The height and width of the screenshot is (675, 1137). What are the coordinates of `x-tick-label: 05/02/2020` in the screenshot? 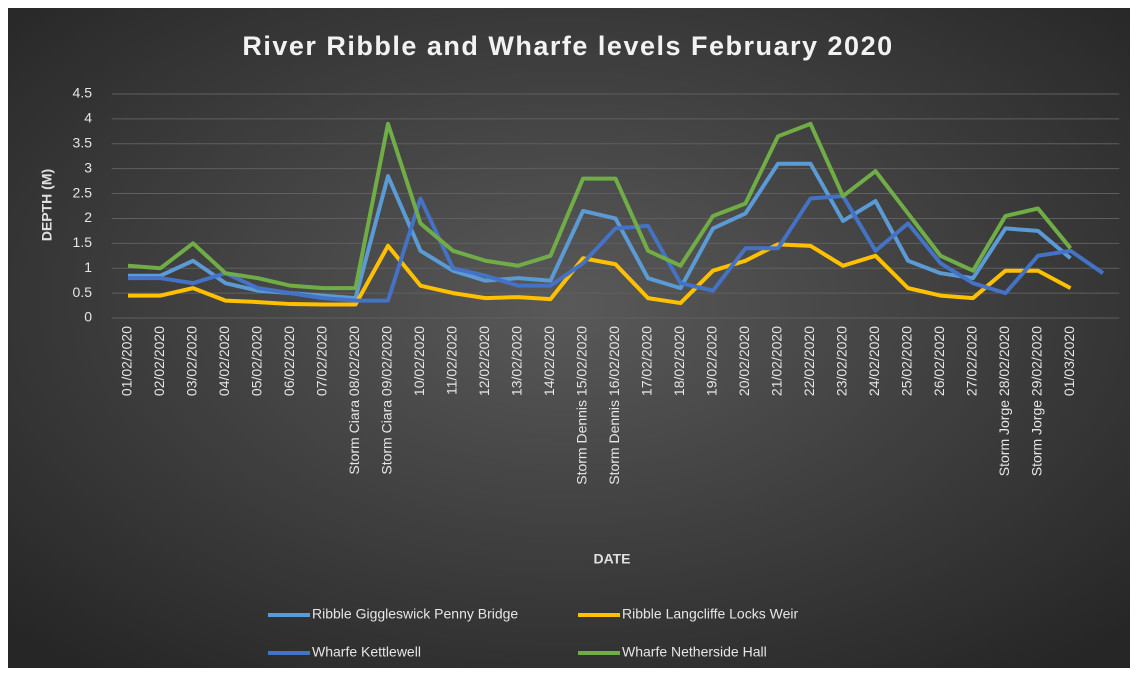 It's located at (257, 361).